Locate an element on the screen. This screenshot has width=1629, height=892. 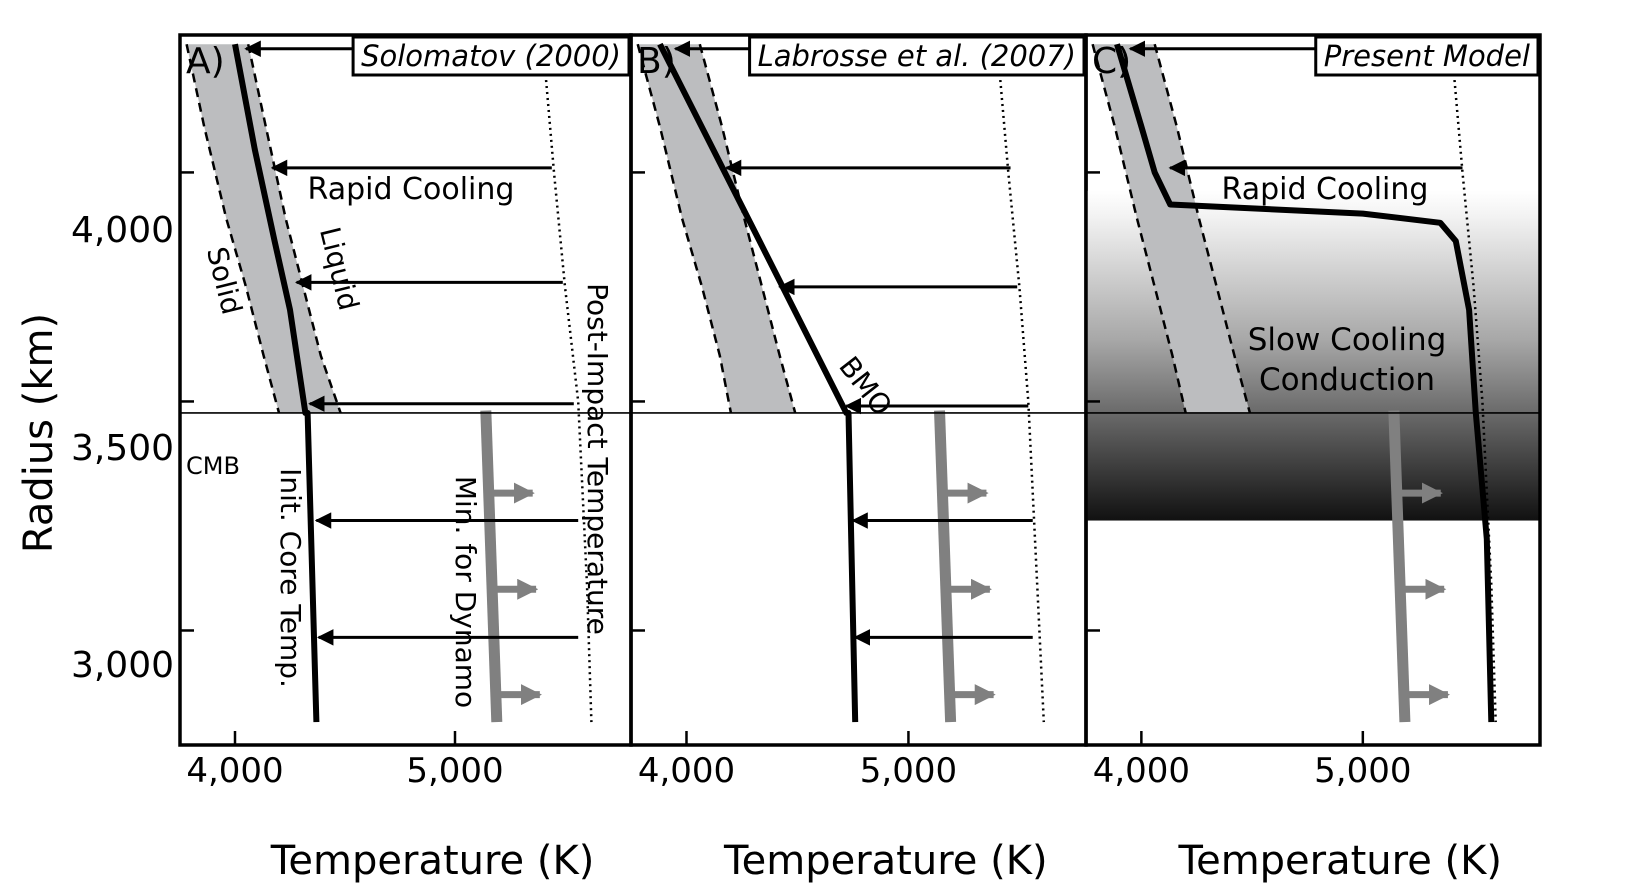
panel-b-title-box: Labrosse et al. (2007) is located at coordinates (917, 56).